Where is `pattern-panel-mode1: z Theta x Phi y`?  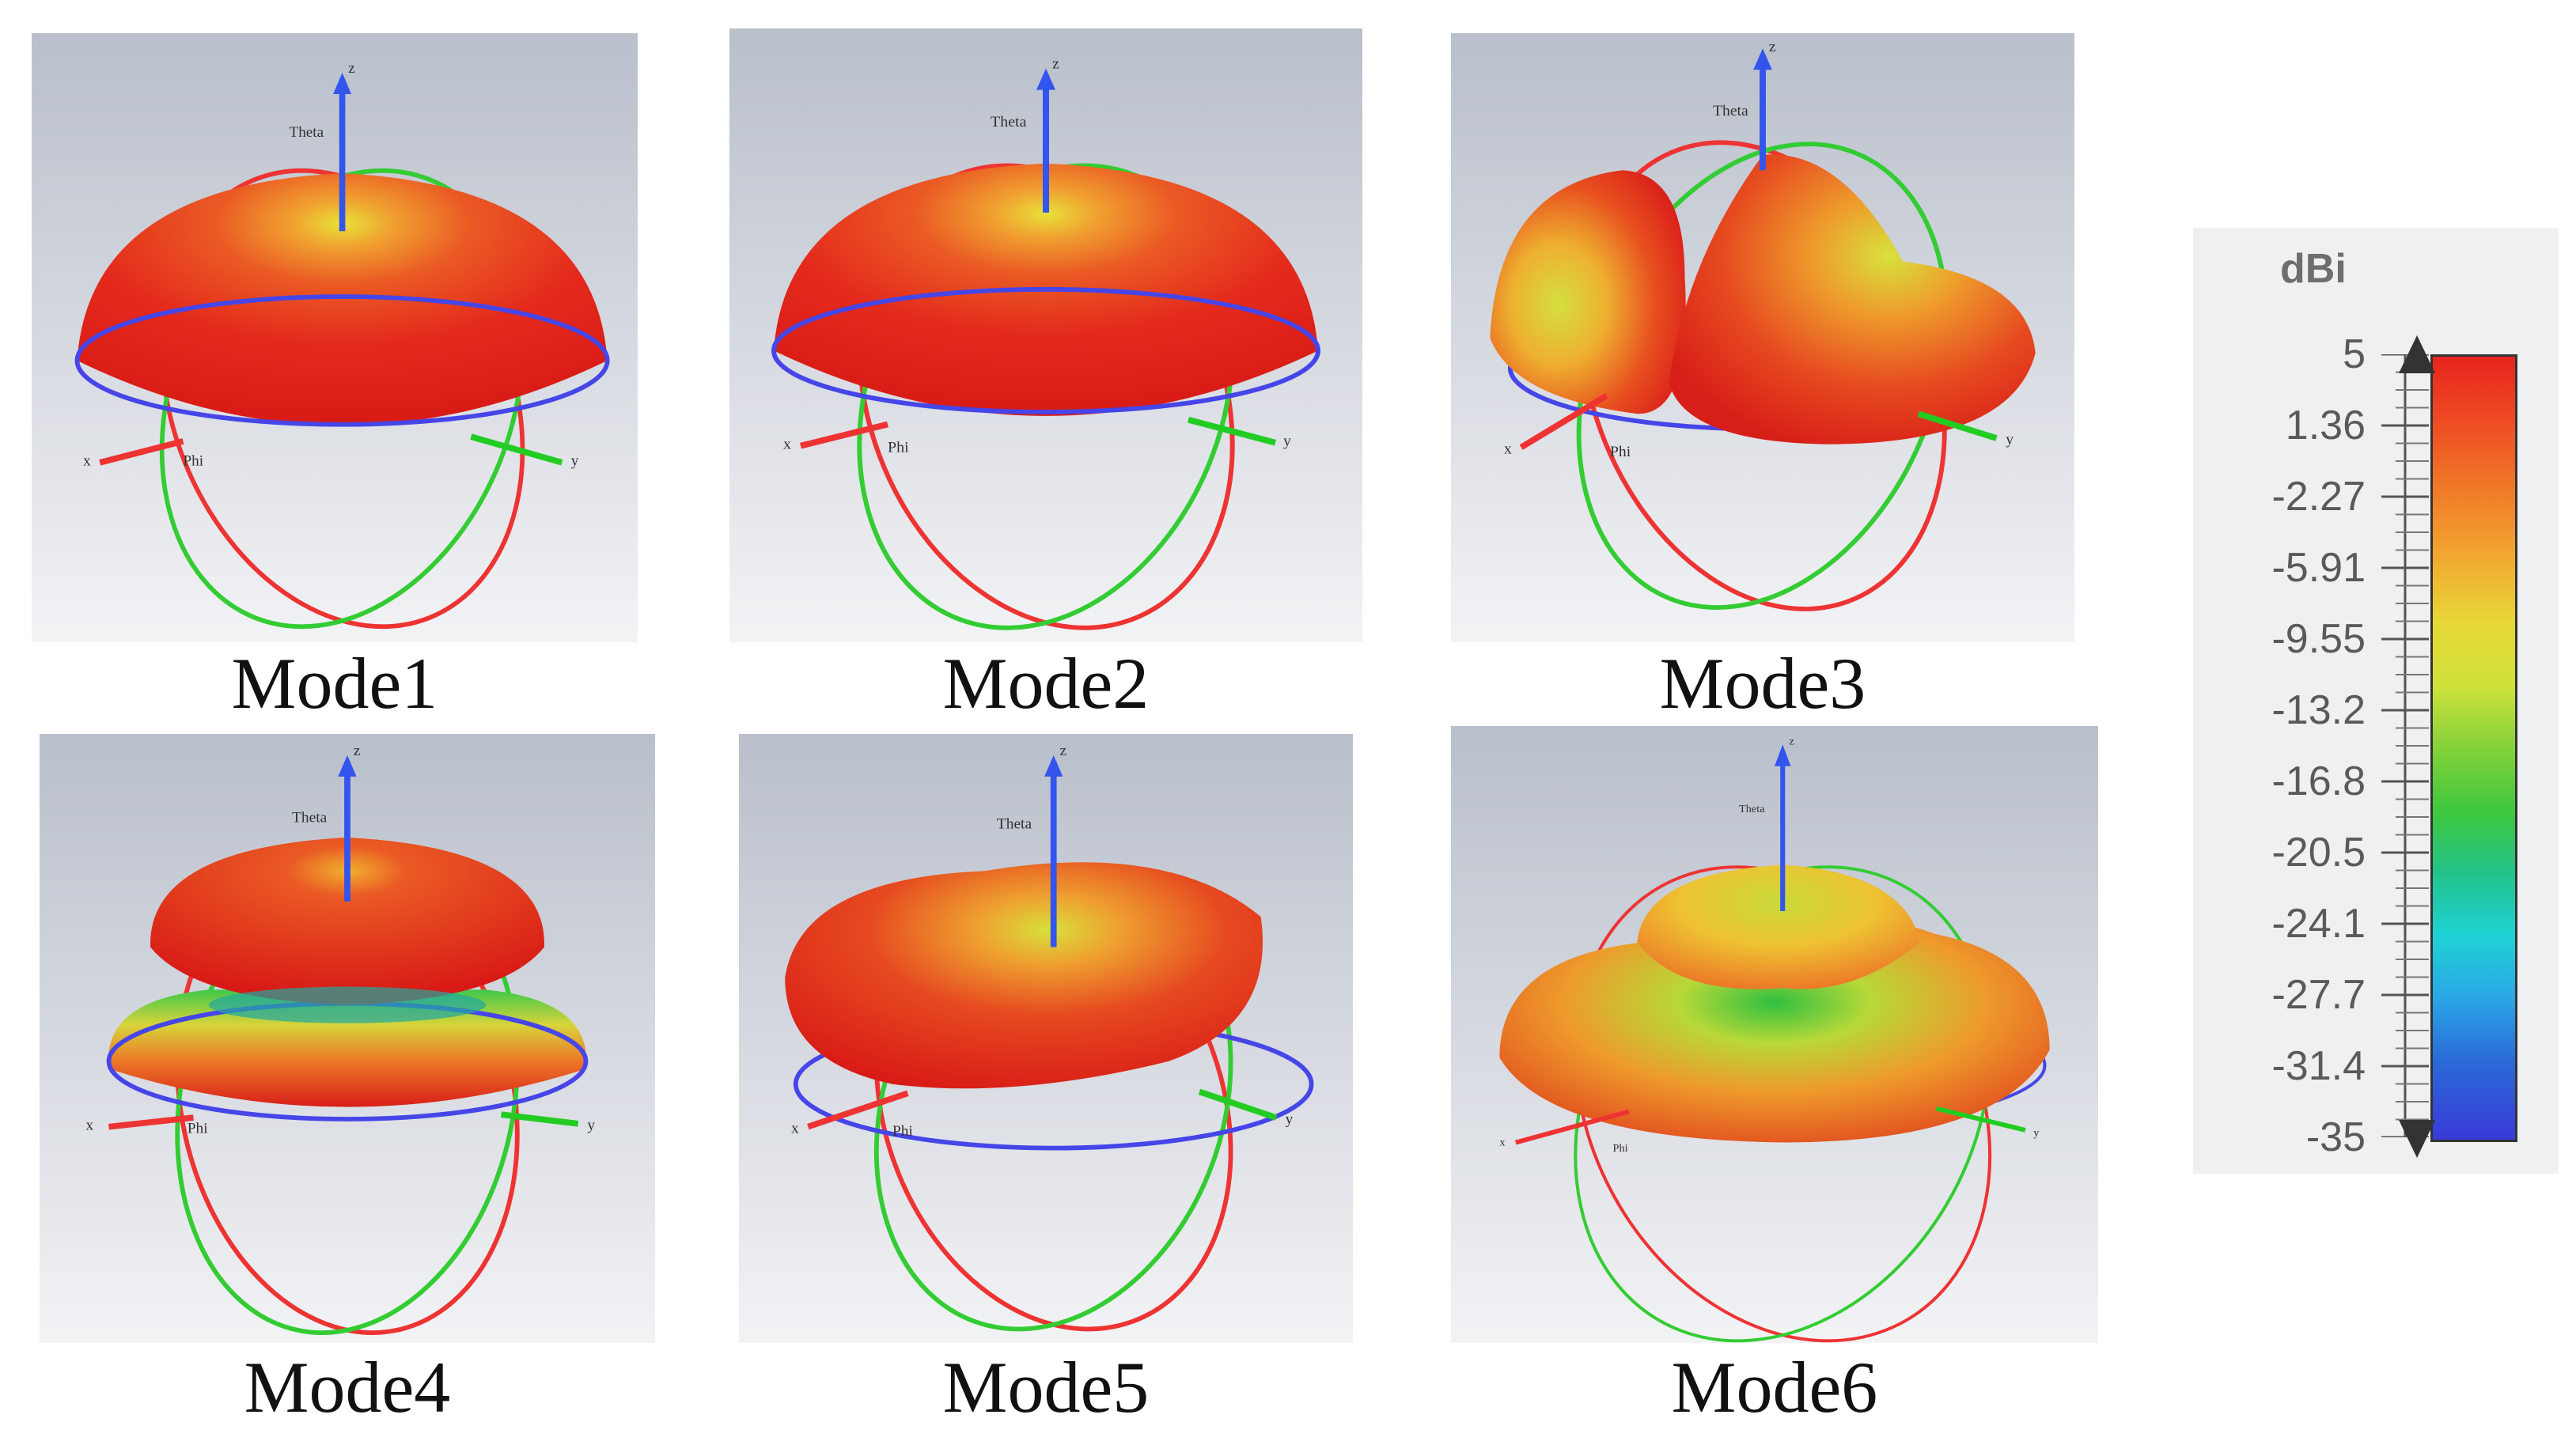 pattern-panel-mode1: z Theta x Phi y is located at coordinates (335, 337).